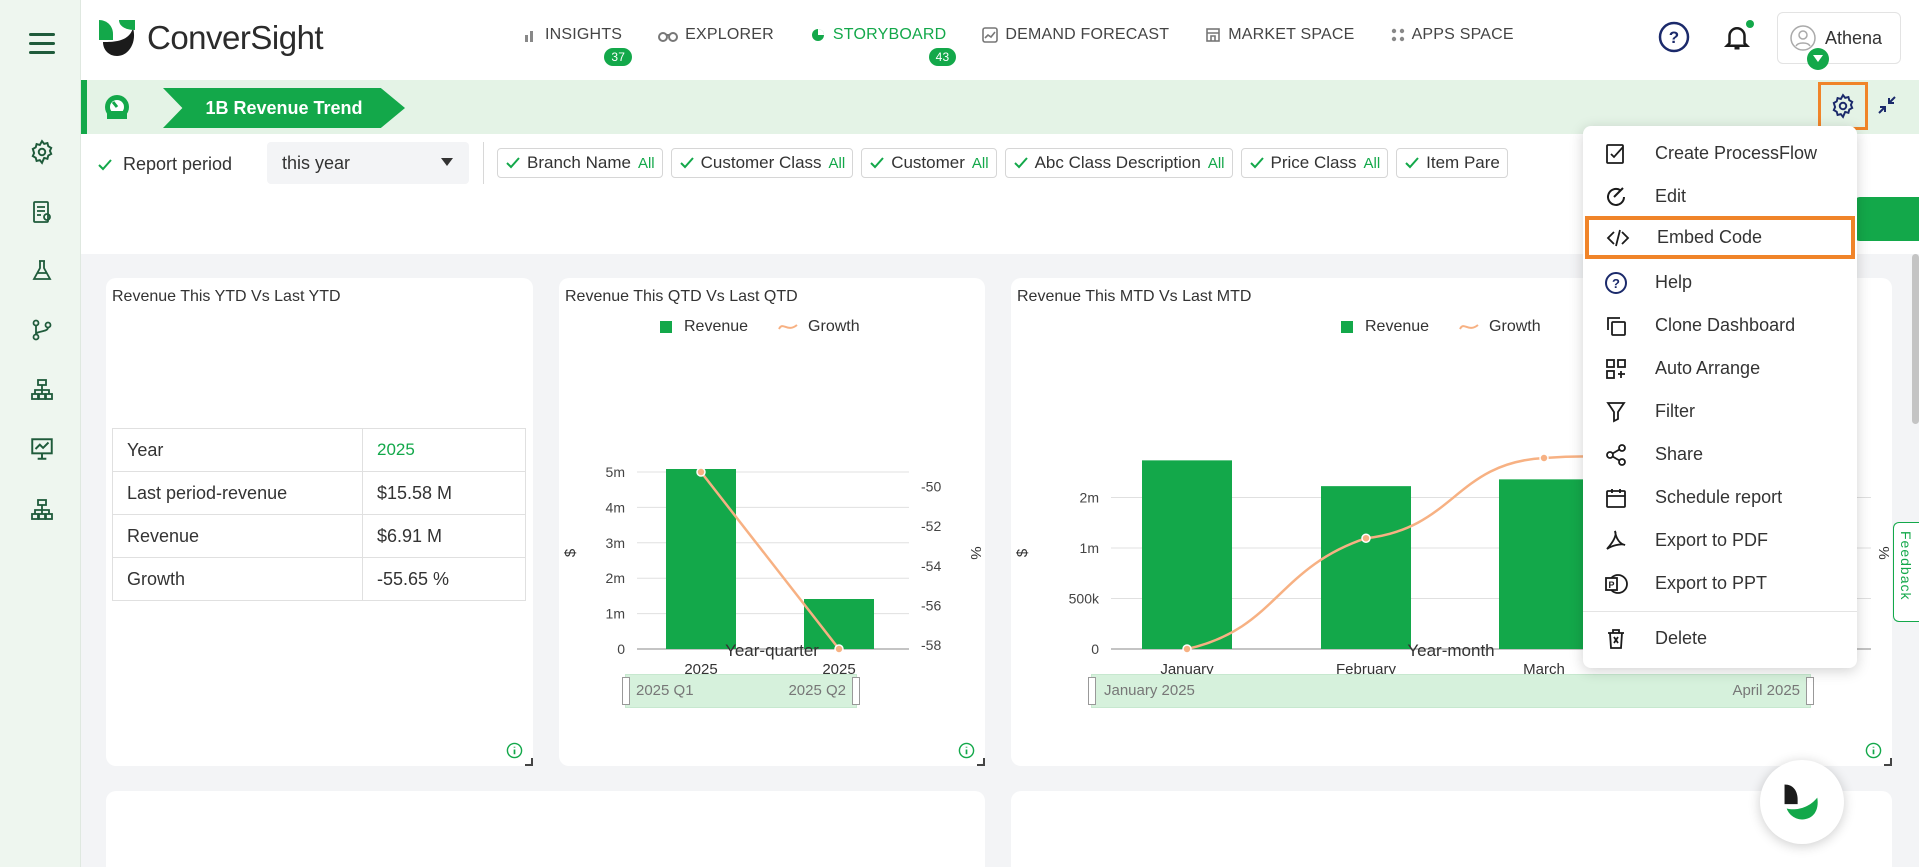 The width and height of the screenshot is (1919, 867). Describe the element at coordinates (817, 35) in the screenshot. I see `pie-chart-icon` at that location.